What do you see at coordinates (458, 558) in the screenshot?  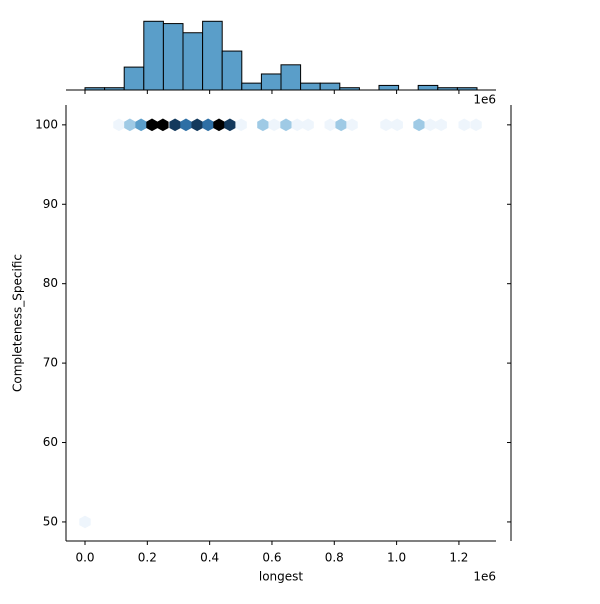 I see `x-tick-label: 1.2` at bounding box center [458, 558].